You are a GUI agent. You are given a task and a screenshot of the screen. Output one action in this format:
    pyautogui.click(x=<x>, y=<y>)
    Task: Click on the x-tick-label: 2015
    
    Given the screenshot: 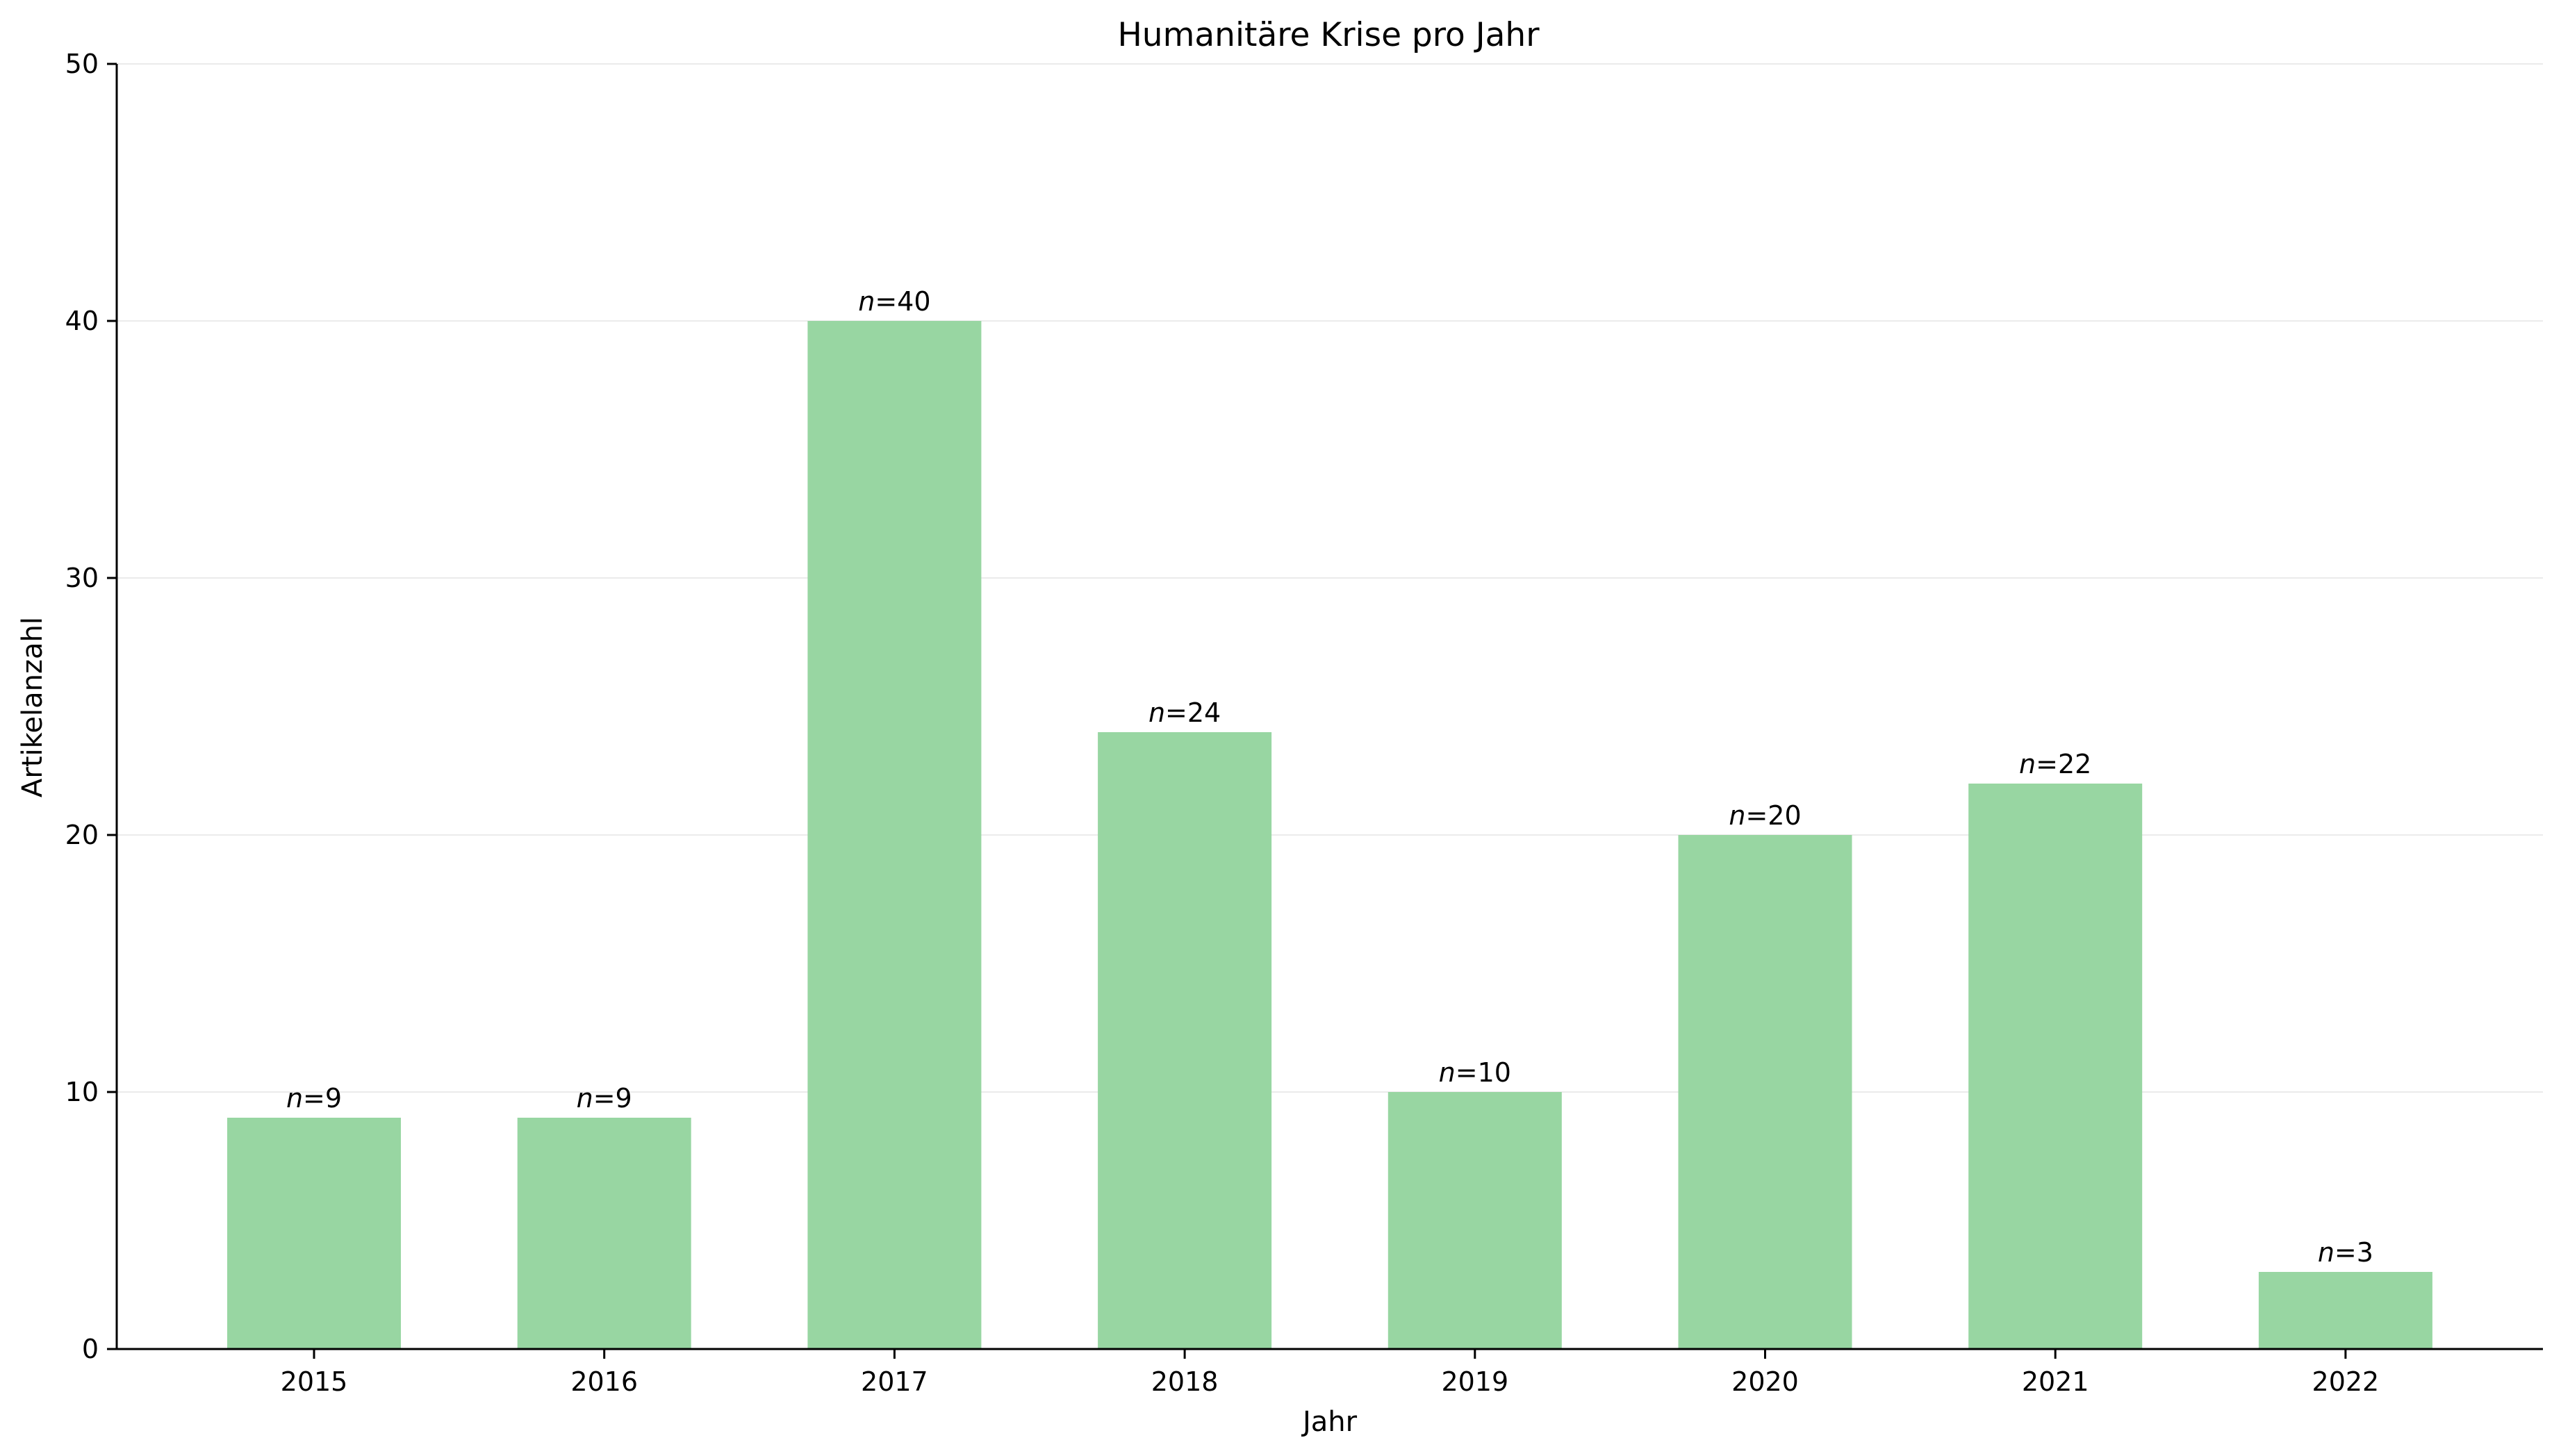 What is the action you would take?
    pyautogui.click(x=314, y=1381)
    